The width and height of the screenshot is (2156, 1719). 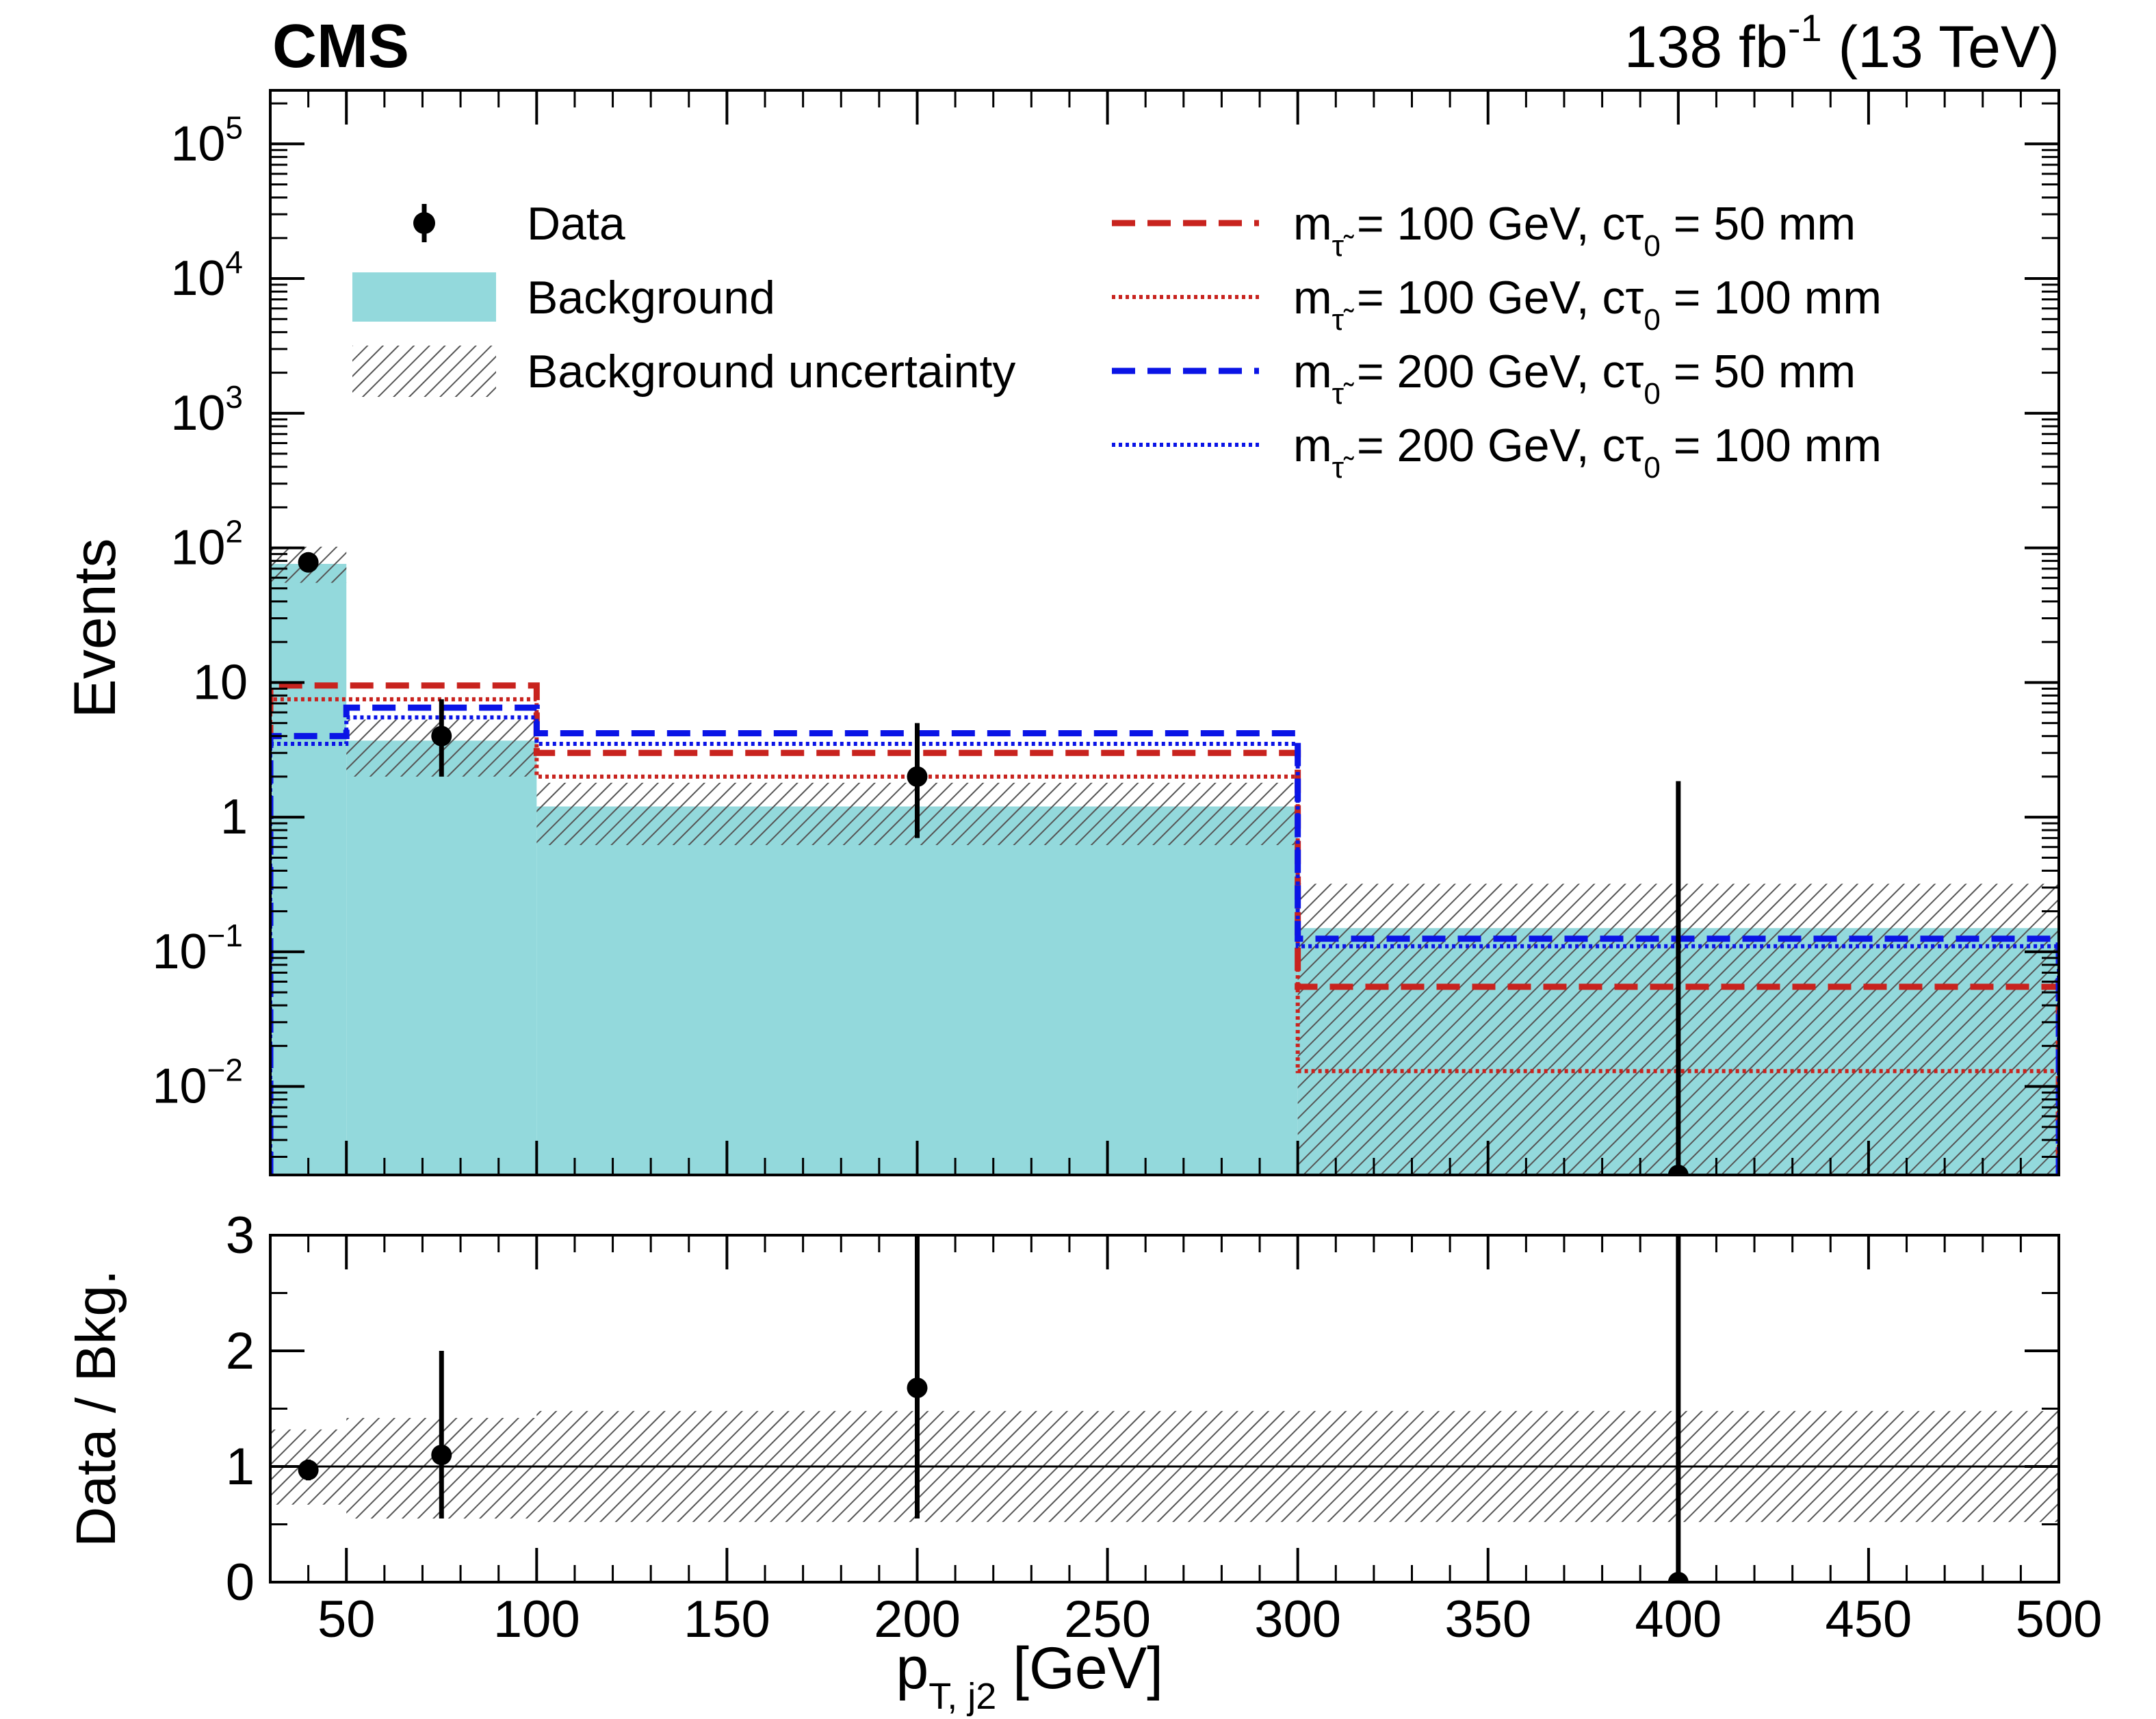 What do you see at coordinates (912, 1668) in the screenshot?
I see `x-axis-label-main: p` at bounding box center [912, 1668].